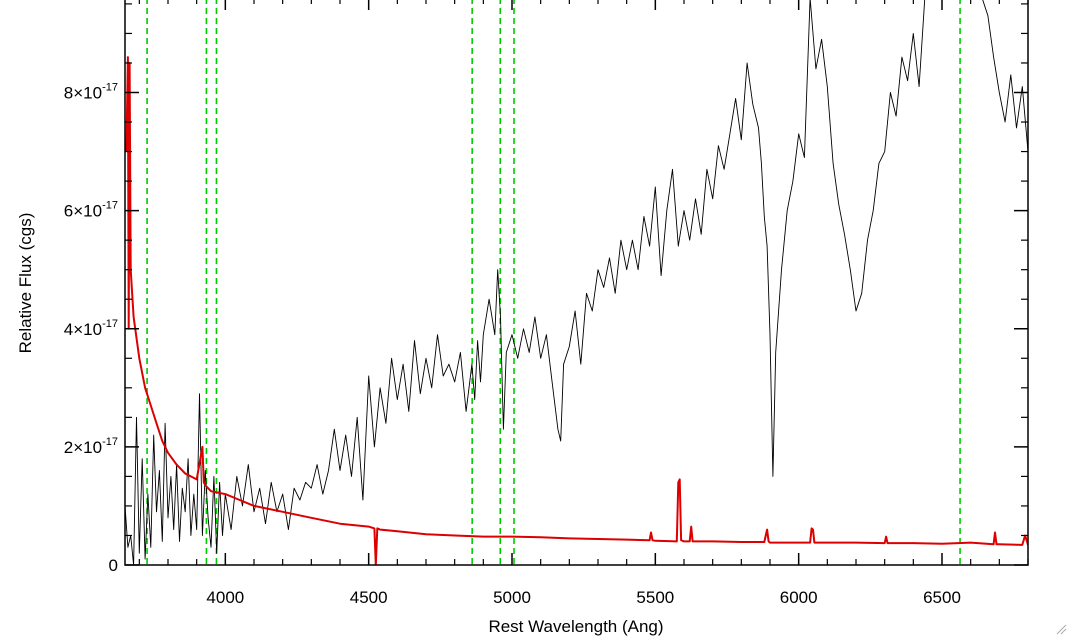  What do you see at coordinates (25, 283) in the screenshot?
I see `y-axis-label: Relative Flux (cgs)` at bounding box center [25, 283].